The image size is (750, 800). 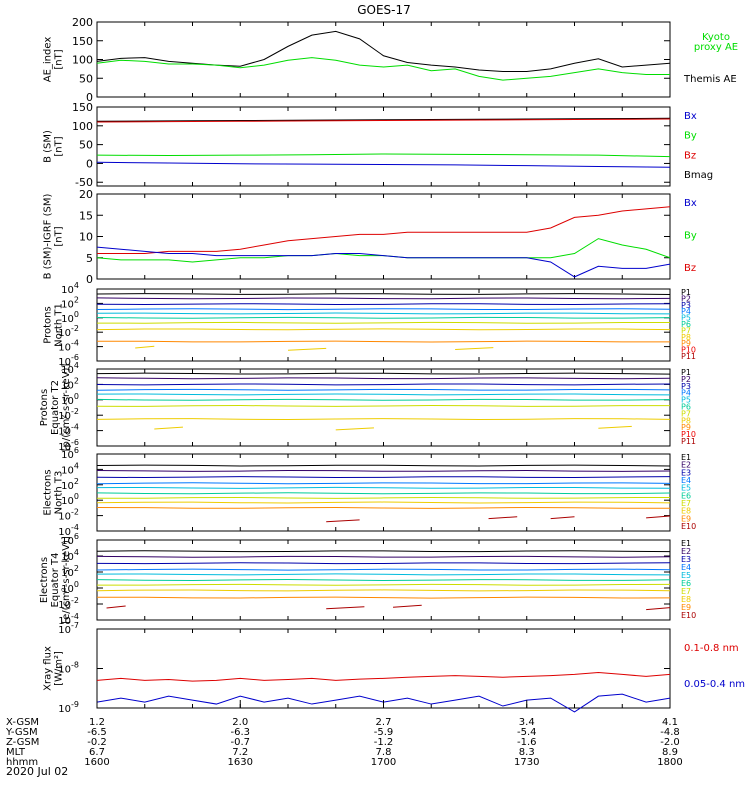 What do you see at coordinates (21, 732) in the screenshot?
I see `ephemeris-row-label: Y-GSM` at bounding box center [21, 732].